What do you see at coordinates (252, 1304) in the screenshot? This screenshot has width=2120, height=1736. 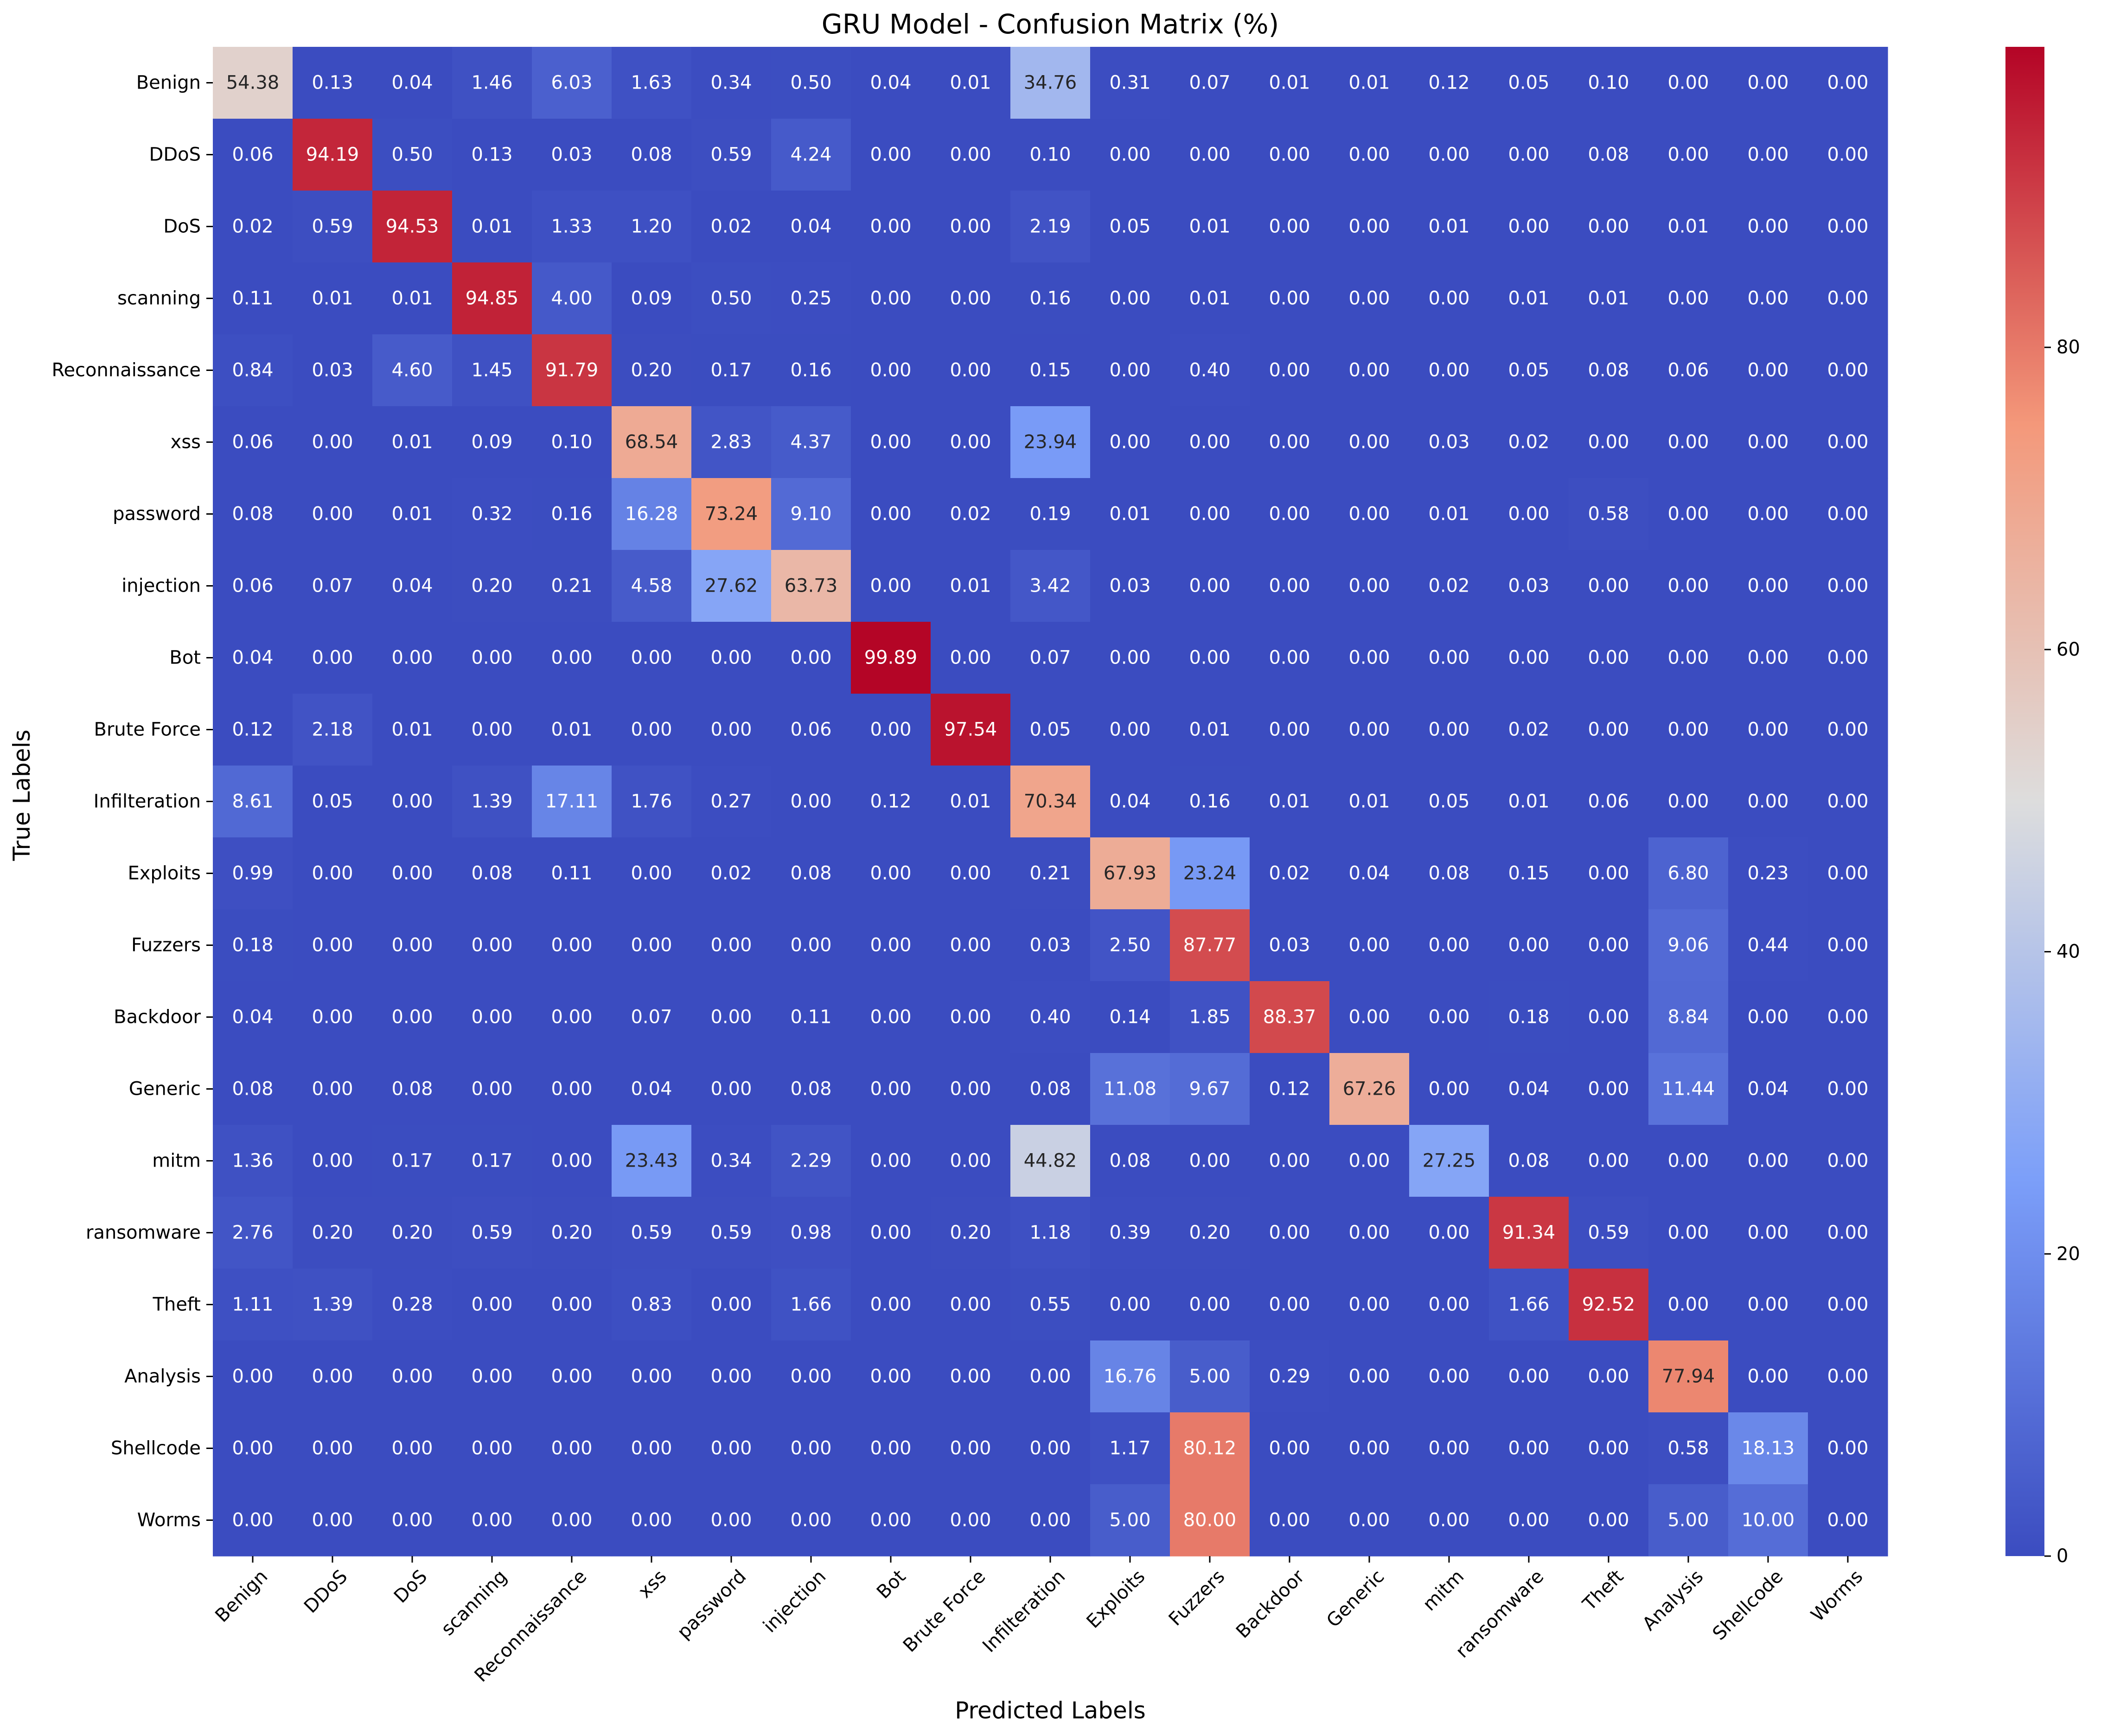 I see `cell-value-label: 1.11` at bounding box center [252, 1304].